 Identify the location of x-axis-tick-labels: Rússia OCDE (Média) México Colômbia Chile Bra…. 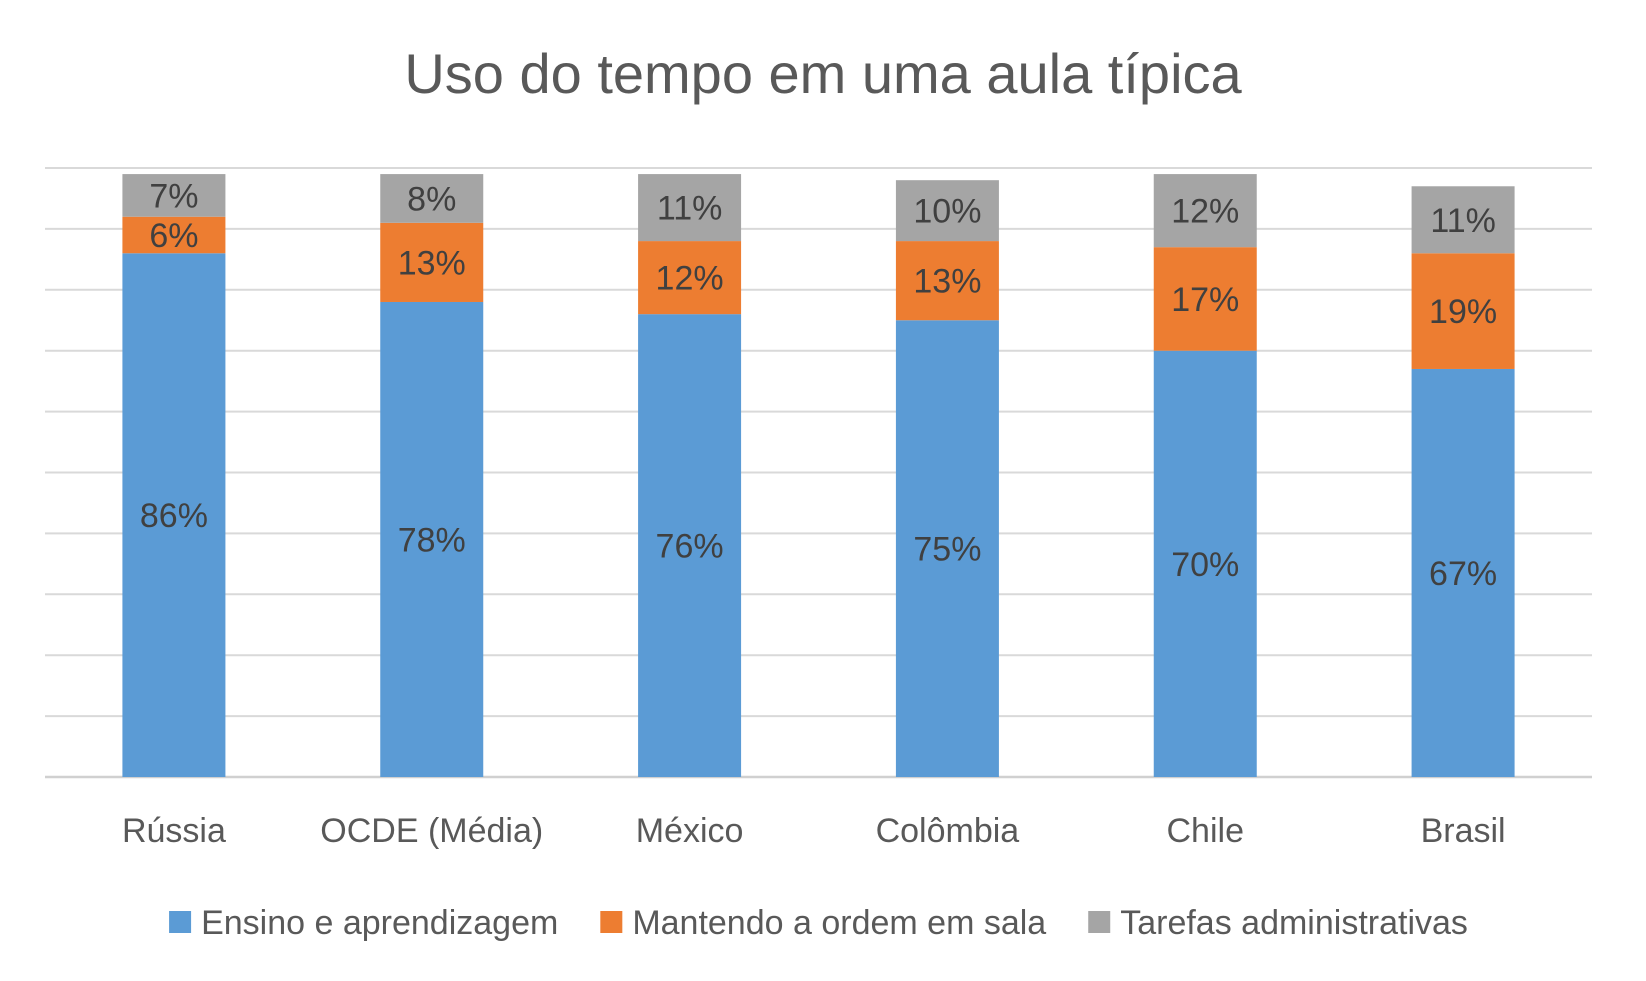
(814, 831).